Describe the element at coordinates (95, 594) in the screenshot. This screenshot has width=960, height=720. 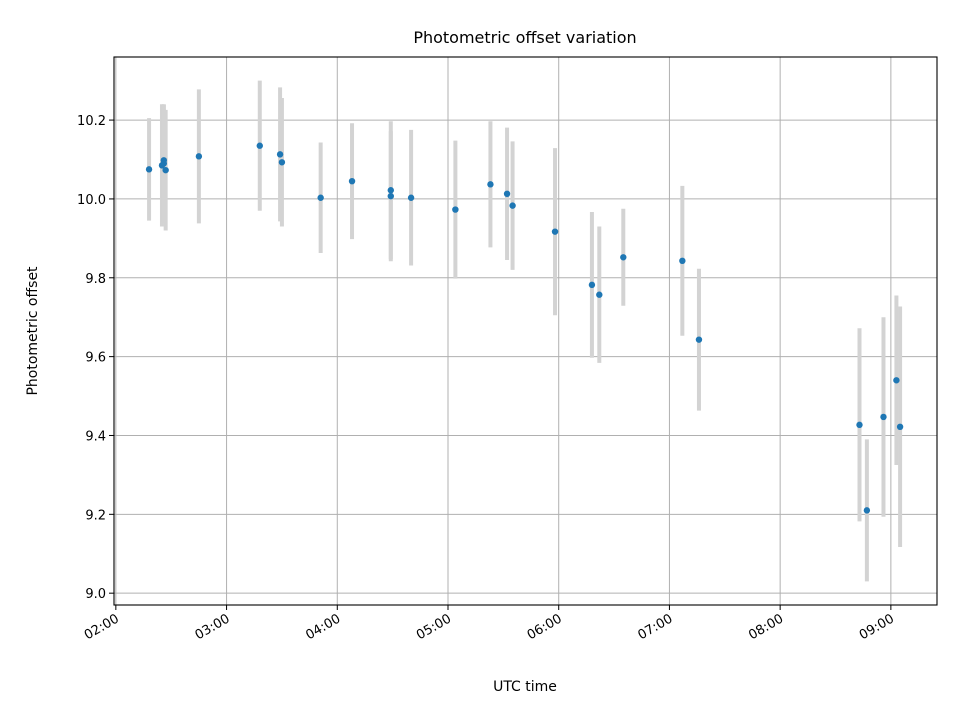
I see `y-tick-label: 9.0` at that location.